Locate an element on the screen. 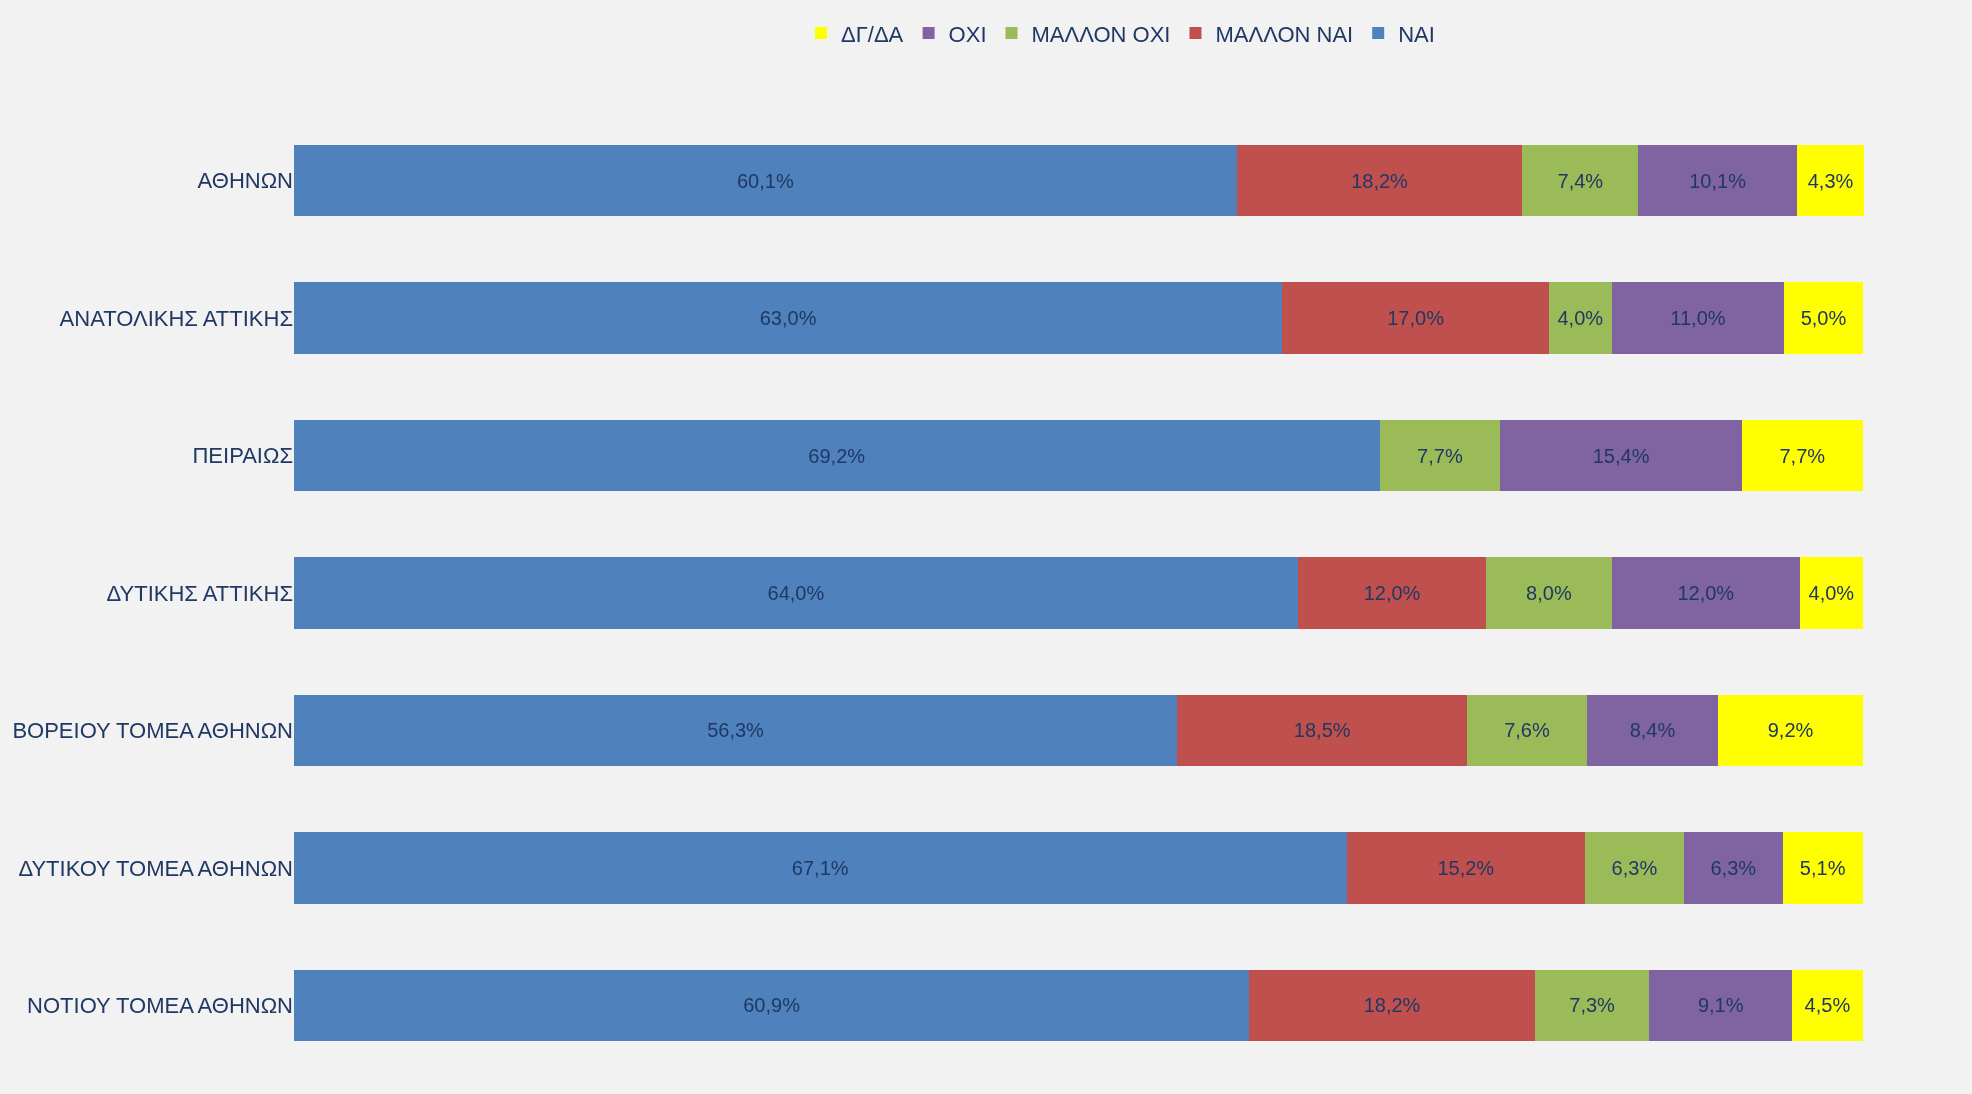  data-label: 56,3% is located at coordinates (736, 730).